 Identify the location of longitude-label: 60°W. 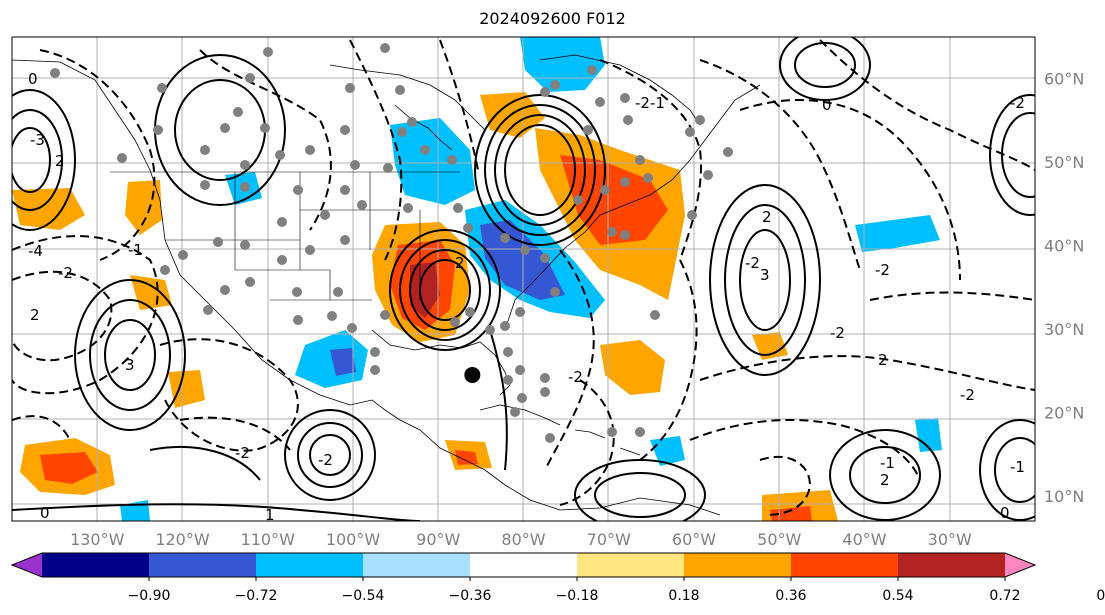
(694, 539).